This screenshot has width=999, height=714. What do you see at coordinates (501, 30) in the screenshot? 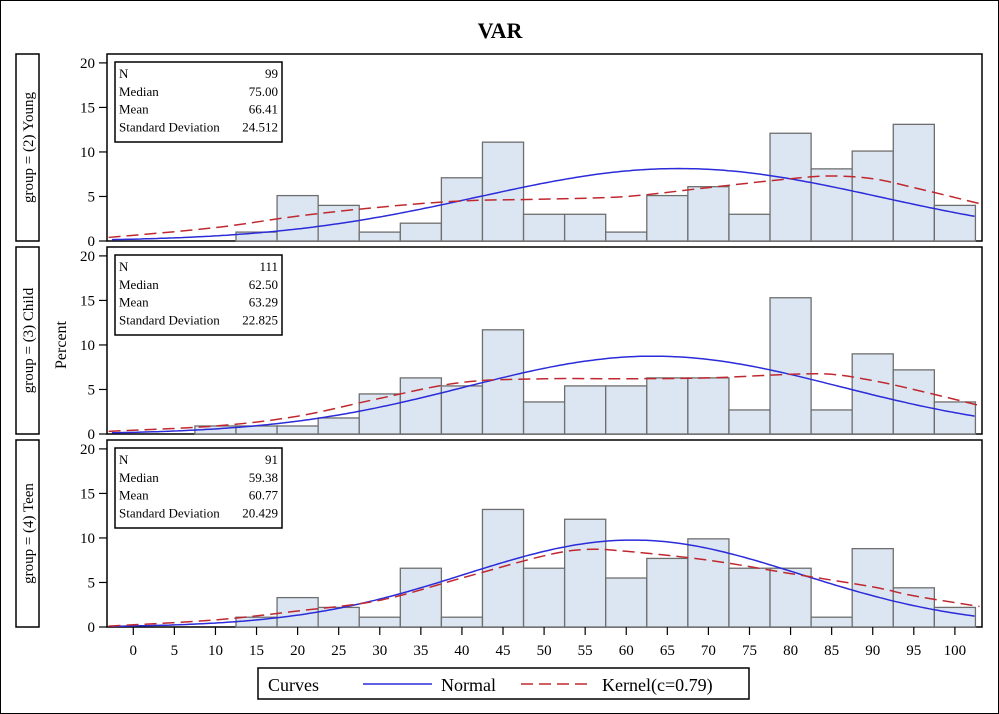
I see `chart-title: VAR` at bounding box center [501, 30].